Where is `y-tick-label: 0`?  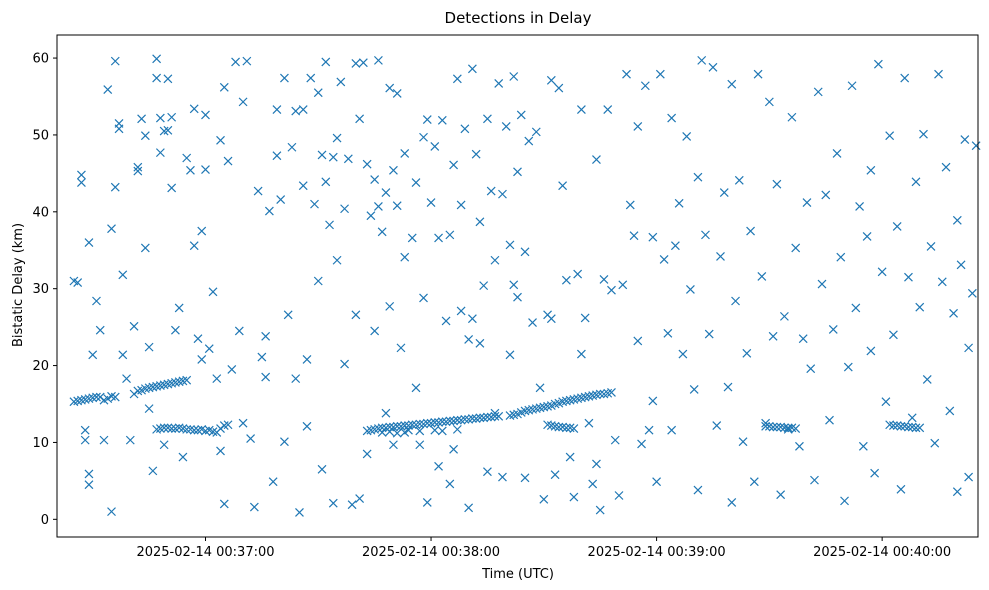
y-tick-label: 0 is located at coordinates (45, 520).